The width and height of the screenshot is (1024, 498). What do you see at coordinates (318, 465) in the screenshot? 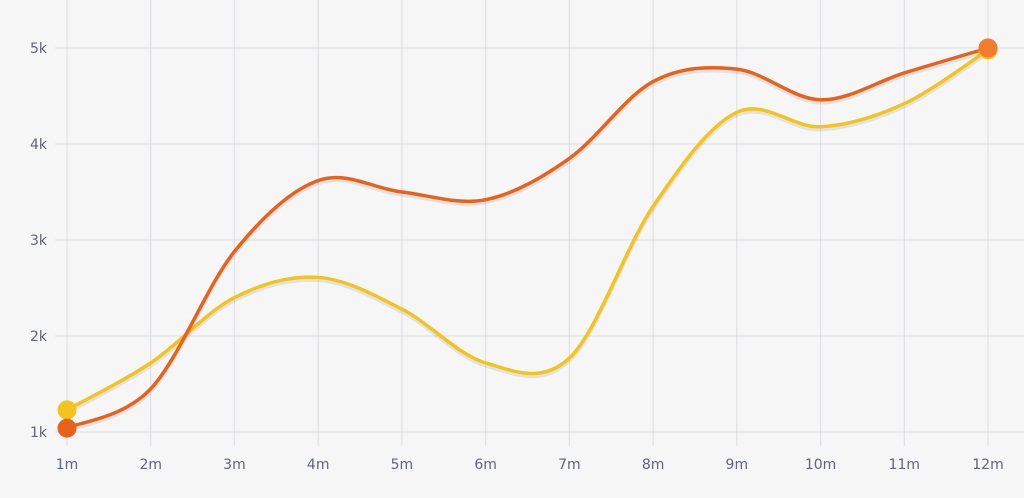
I see `x-tick-label: 4m` at bounding box center [318, 465].